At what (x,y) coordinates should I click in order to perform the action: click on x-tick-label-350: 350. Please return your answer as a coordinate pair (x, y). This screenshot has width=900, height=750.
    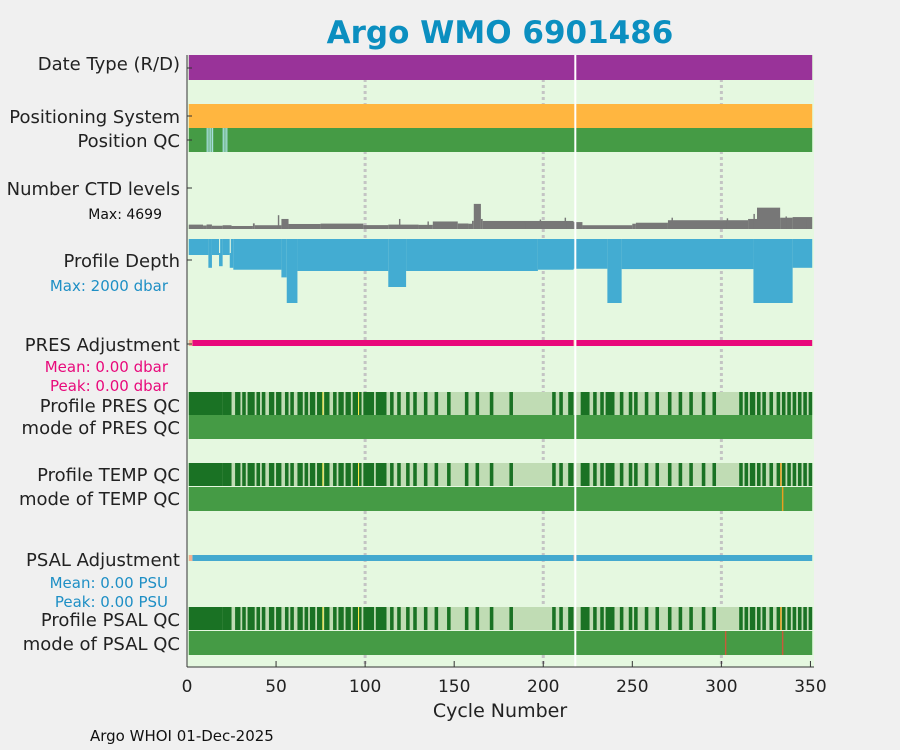
    Looking at the image, I should click on (810, 687).